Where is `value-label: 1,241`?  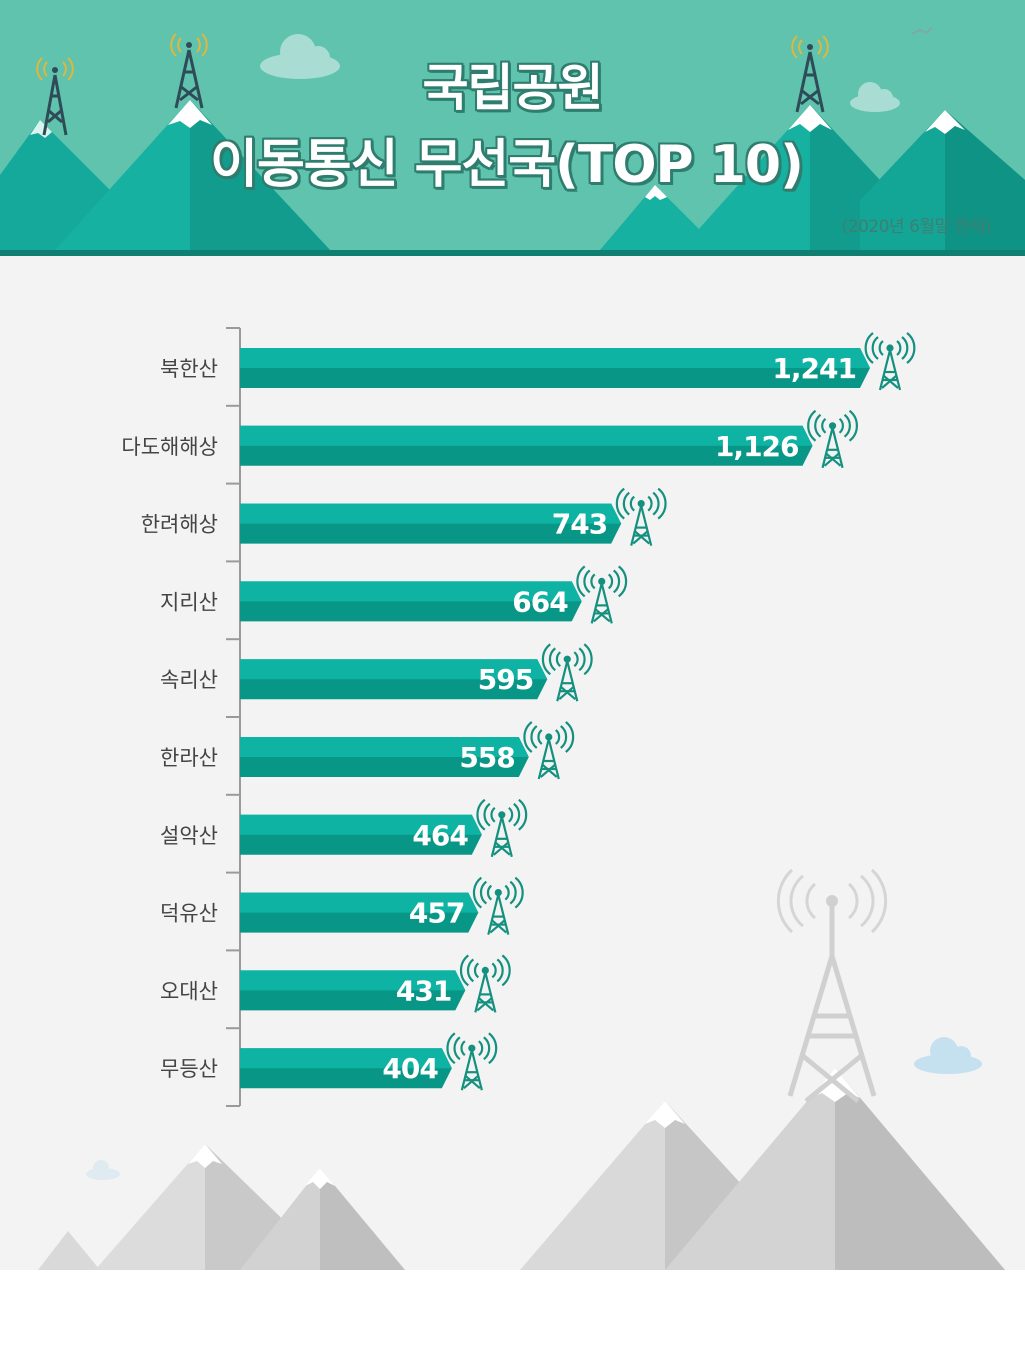 value-label: 1,241 is located at coordinates (814, 368).